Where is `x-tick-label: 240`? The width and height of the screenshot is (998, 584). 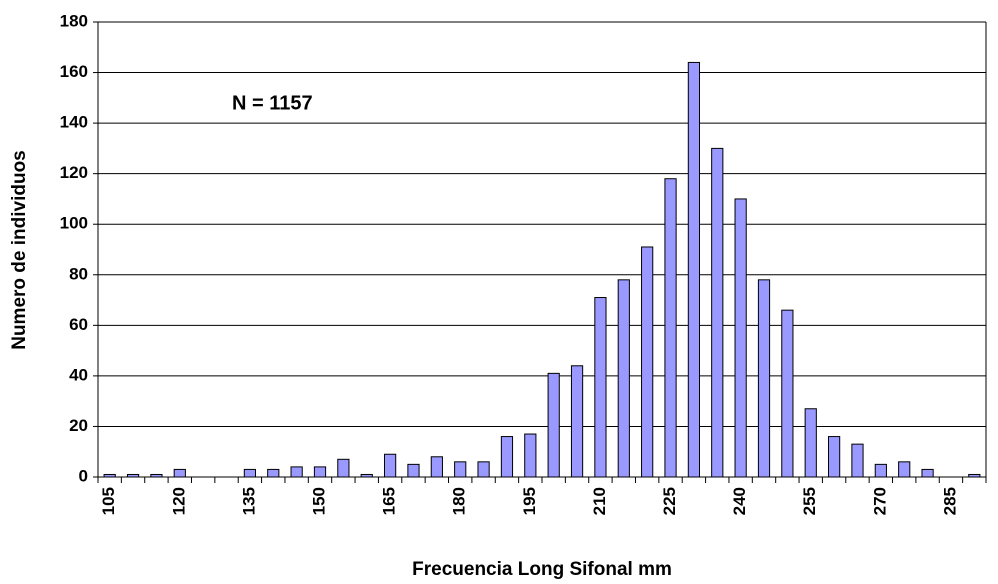
x-tick-label: 240 is located at coordinates (739, 501).